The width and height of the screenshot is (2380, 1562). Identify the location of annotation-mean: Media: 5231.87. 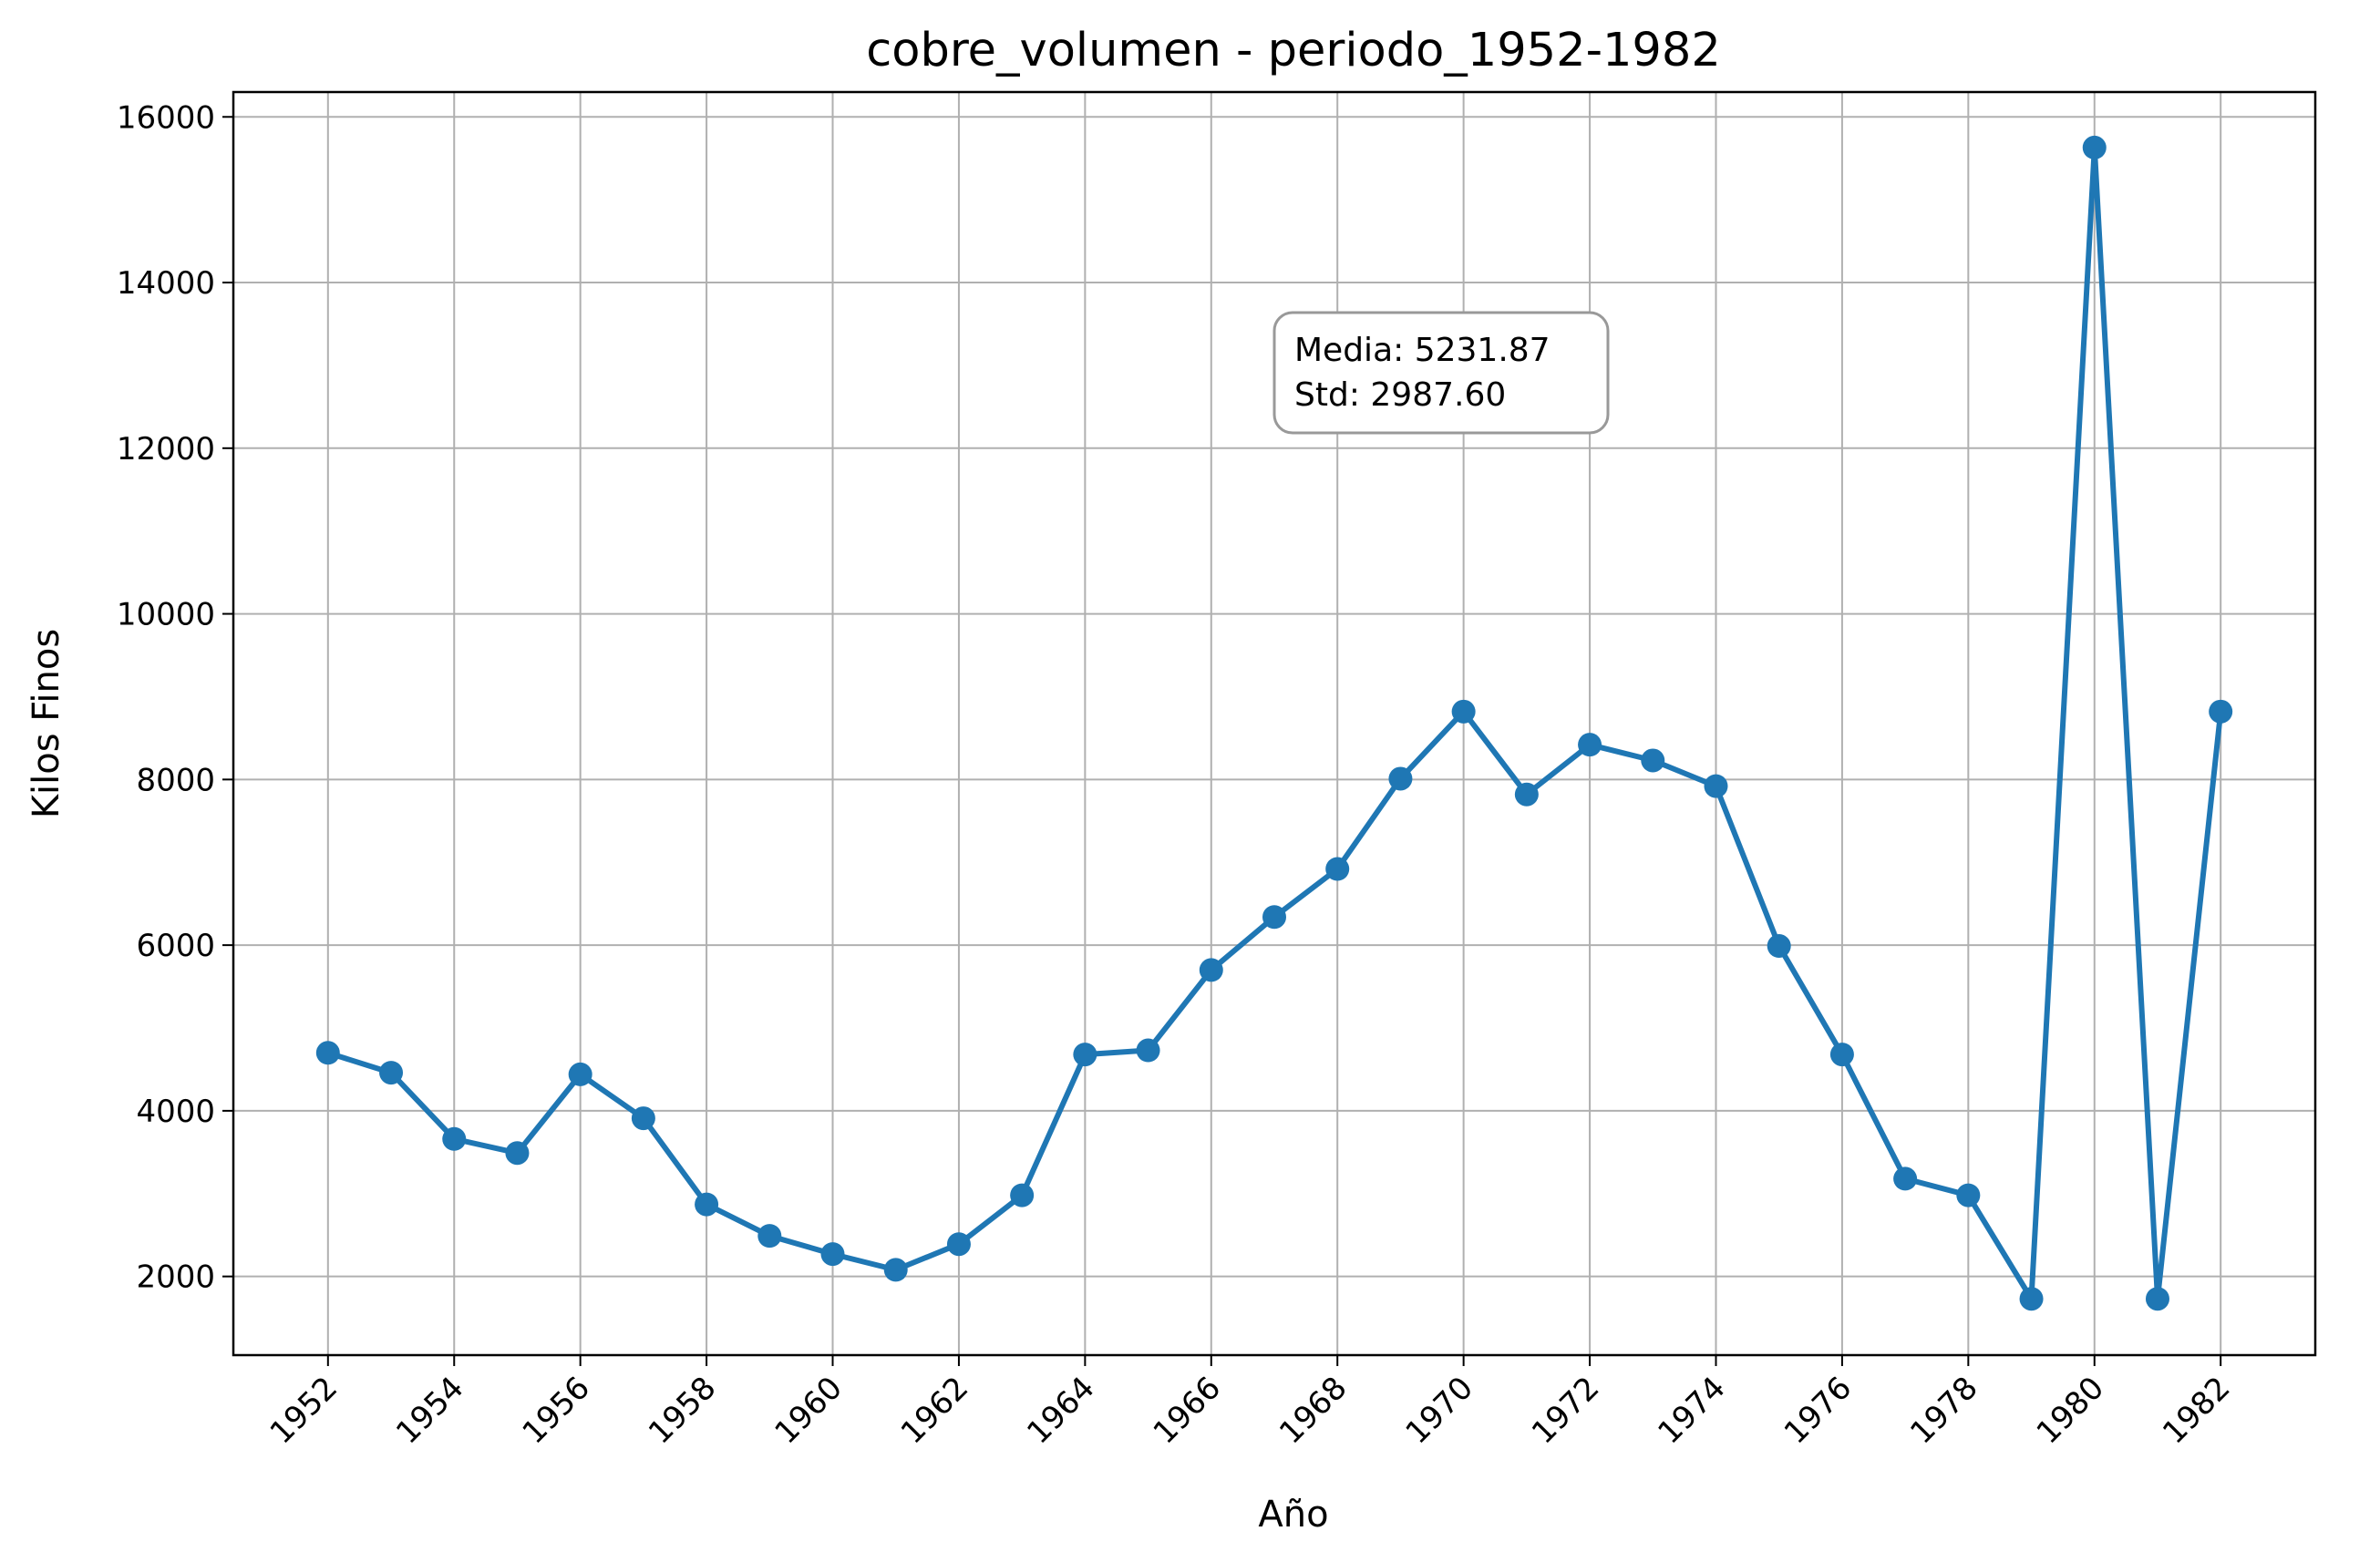
(1423, 350).